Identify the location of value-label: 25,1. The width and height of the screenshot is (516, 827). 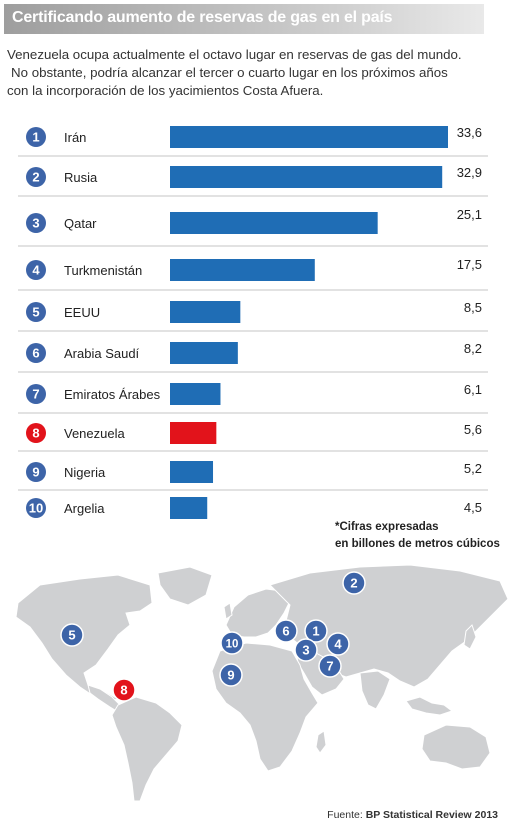
(469, 214).